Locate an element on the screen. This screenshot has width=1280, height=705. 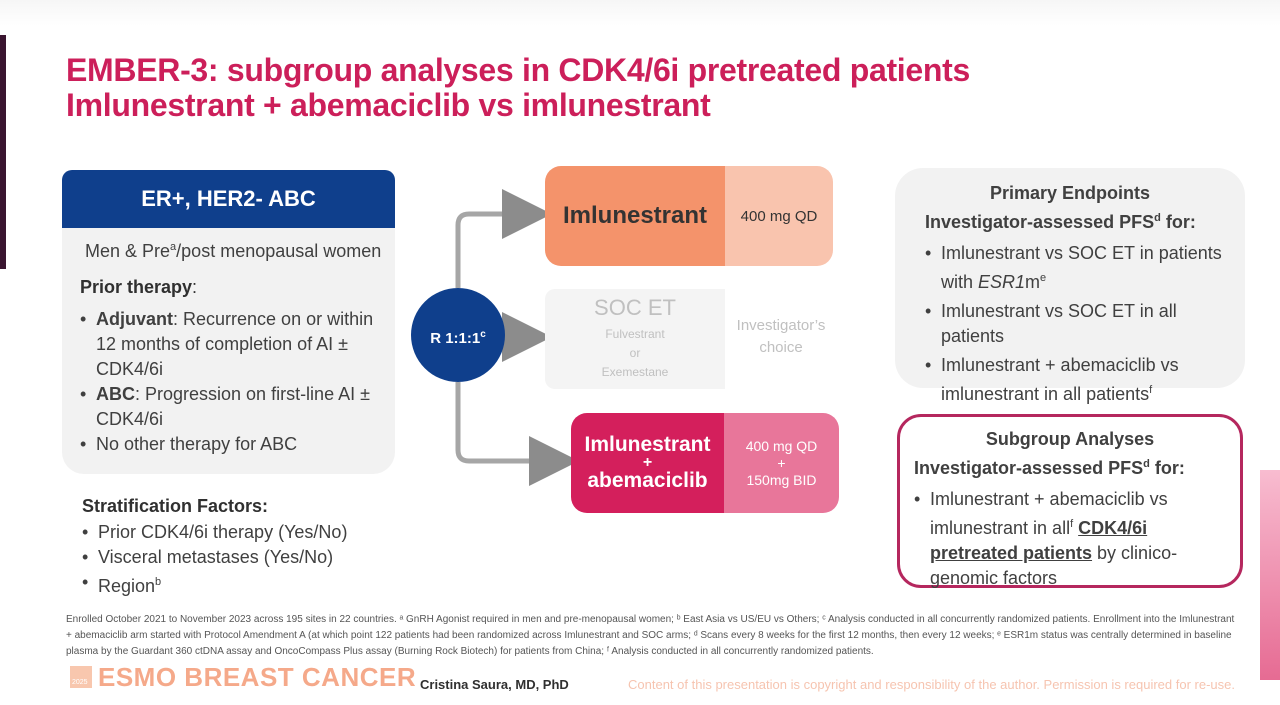
dose-text: 150mg BID is located at coordinates (781, 480).